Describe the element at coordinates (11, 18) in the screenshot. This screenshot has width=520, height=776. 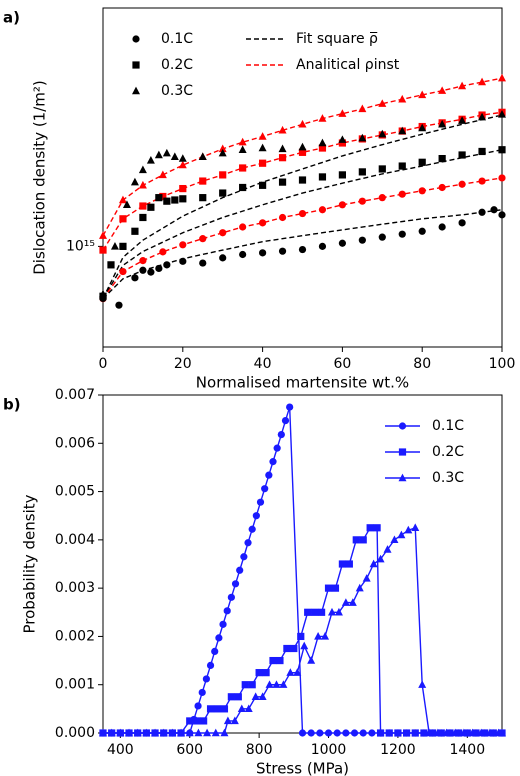
I see `panel-label: a)` at that location.